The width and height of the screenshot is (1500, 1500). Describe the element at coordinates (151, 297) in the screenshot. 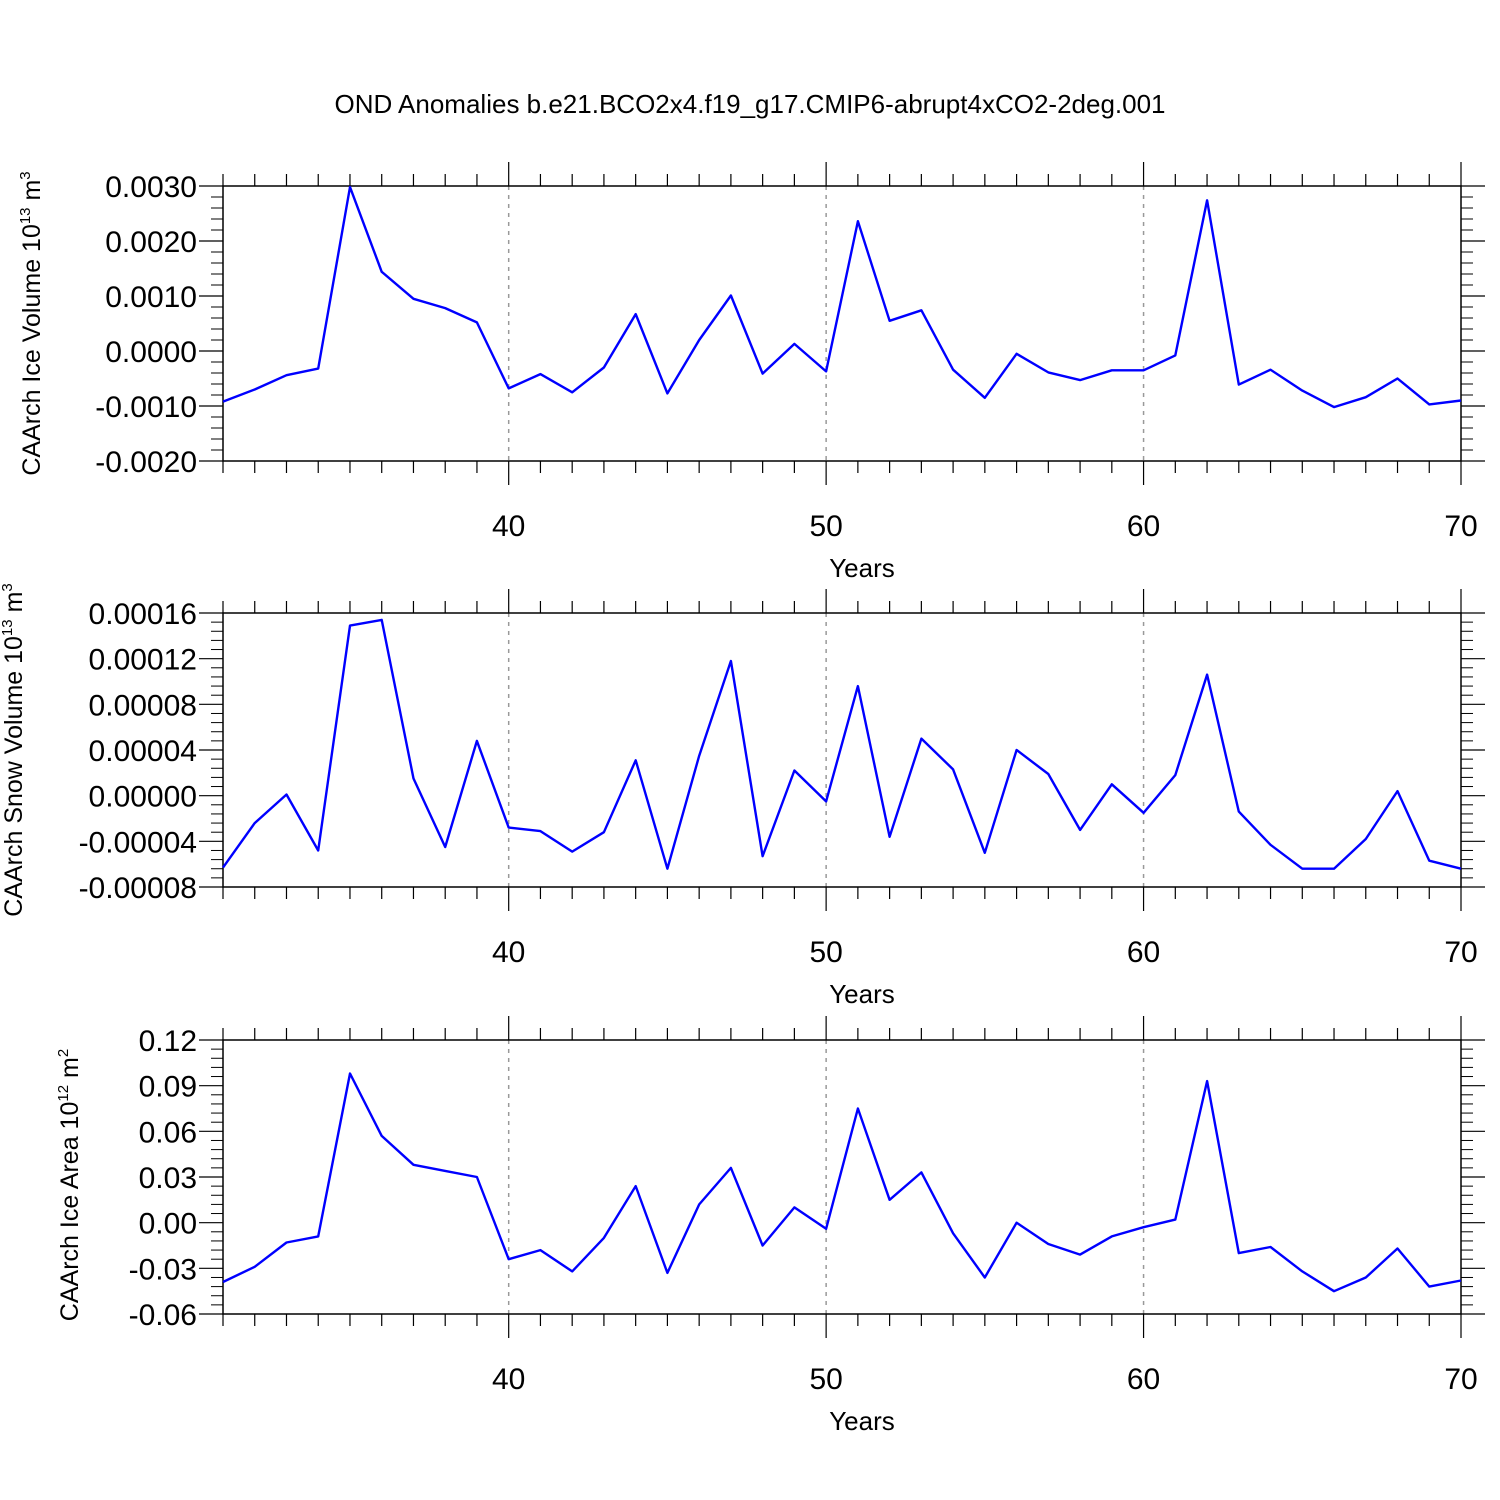

I see `y-tick-label: 0.0010` at that location.